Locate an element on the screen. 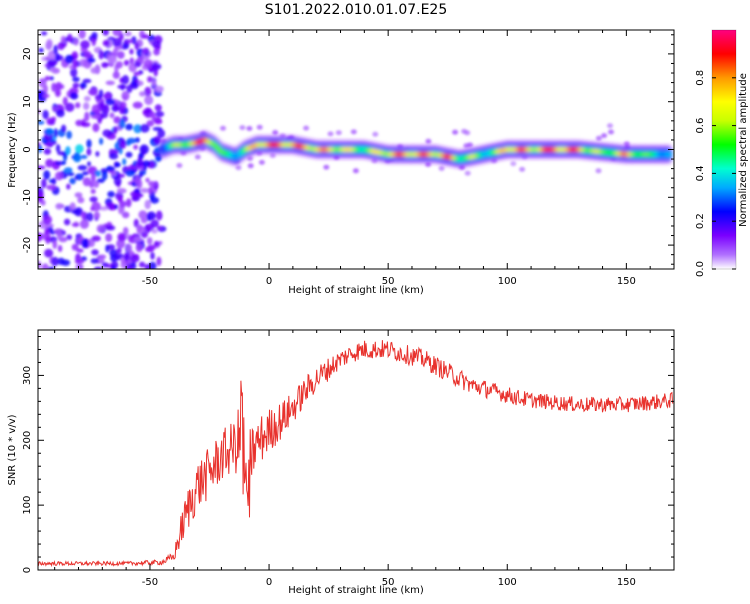 This screenshot has height=604, width=750. x-tick-label: 0 is located at coordinates (269, 281).